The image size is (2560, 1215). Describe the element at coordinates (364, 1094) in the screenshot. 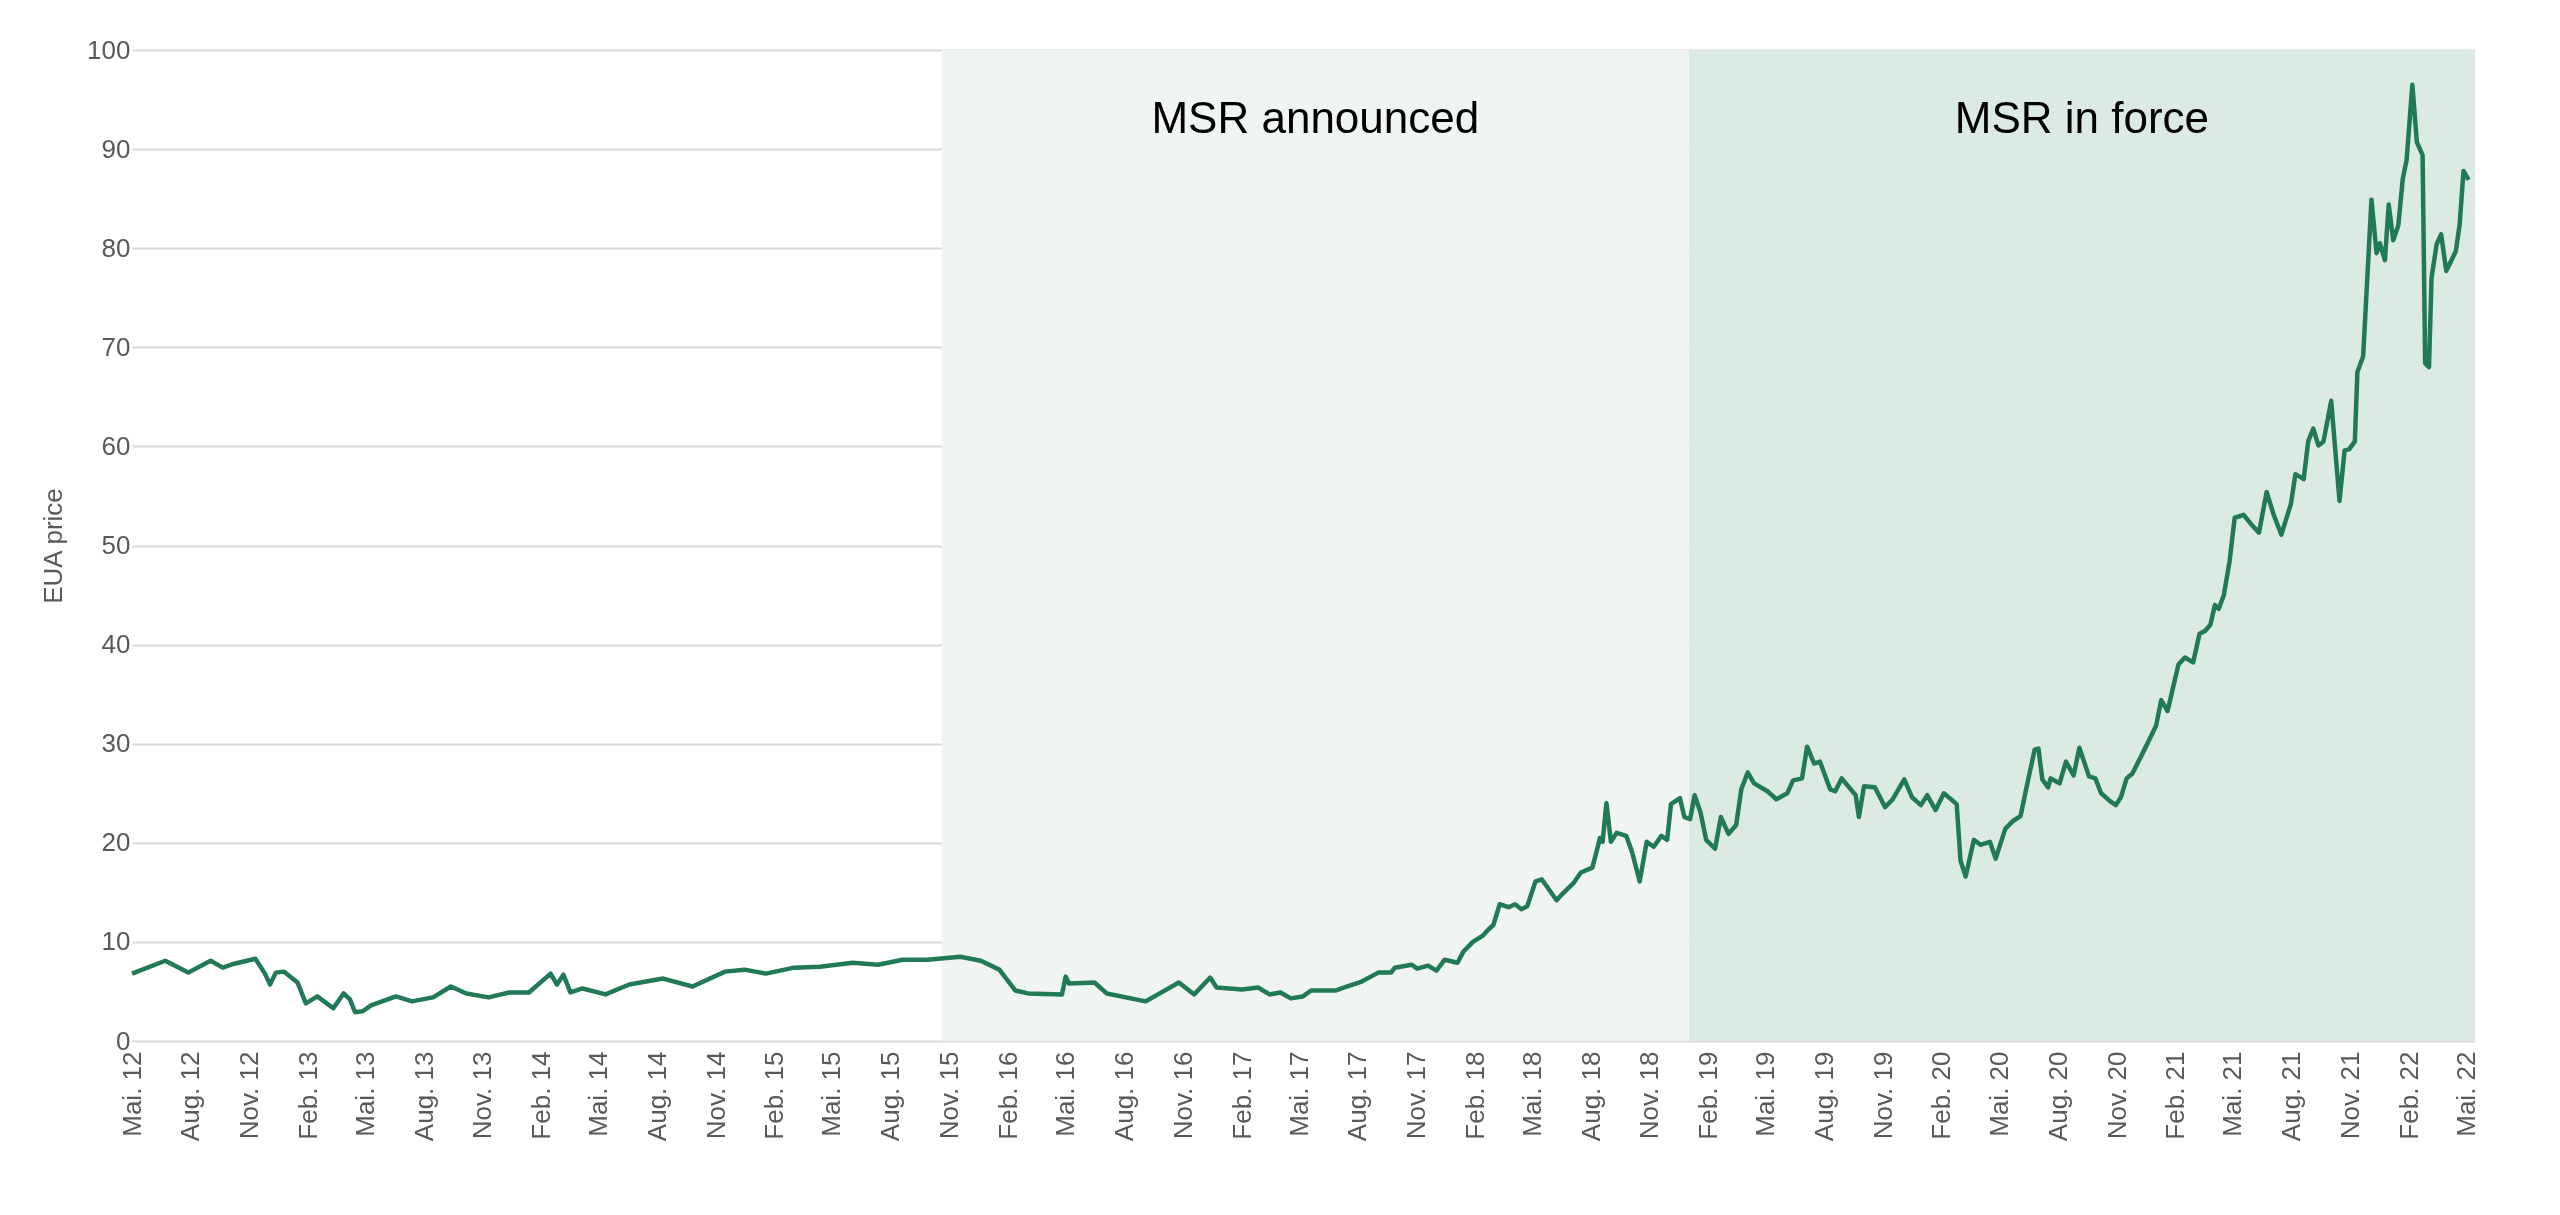

I see `x-tick-label: Mai. 13` at that location.